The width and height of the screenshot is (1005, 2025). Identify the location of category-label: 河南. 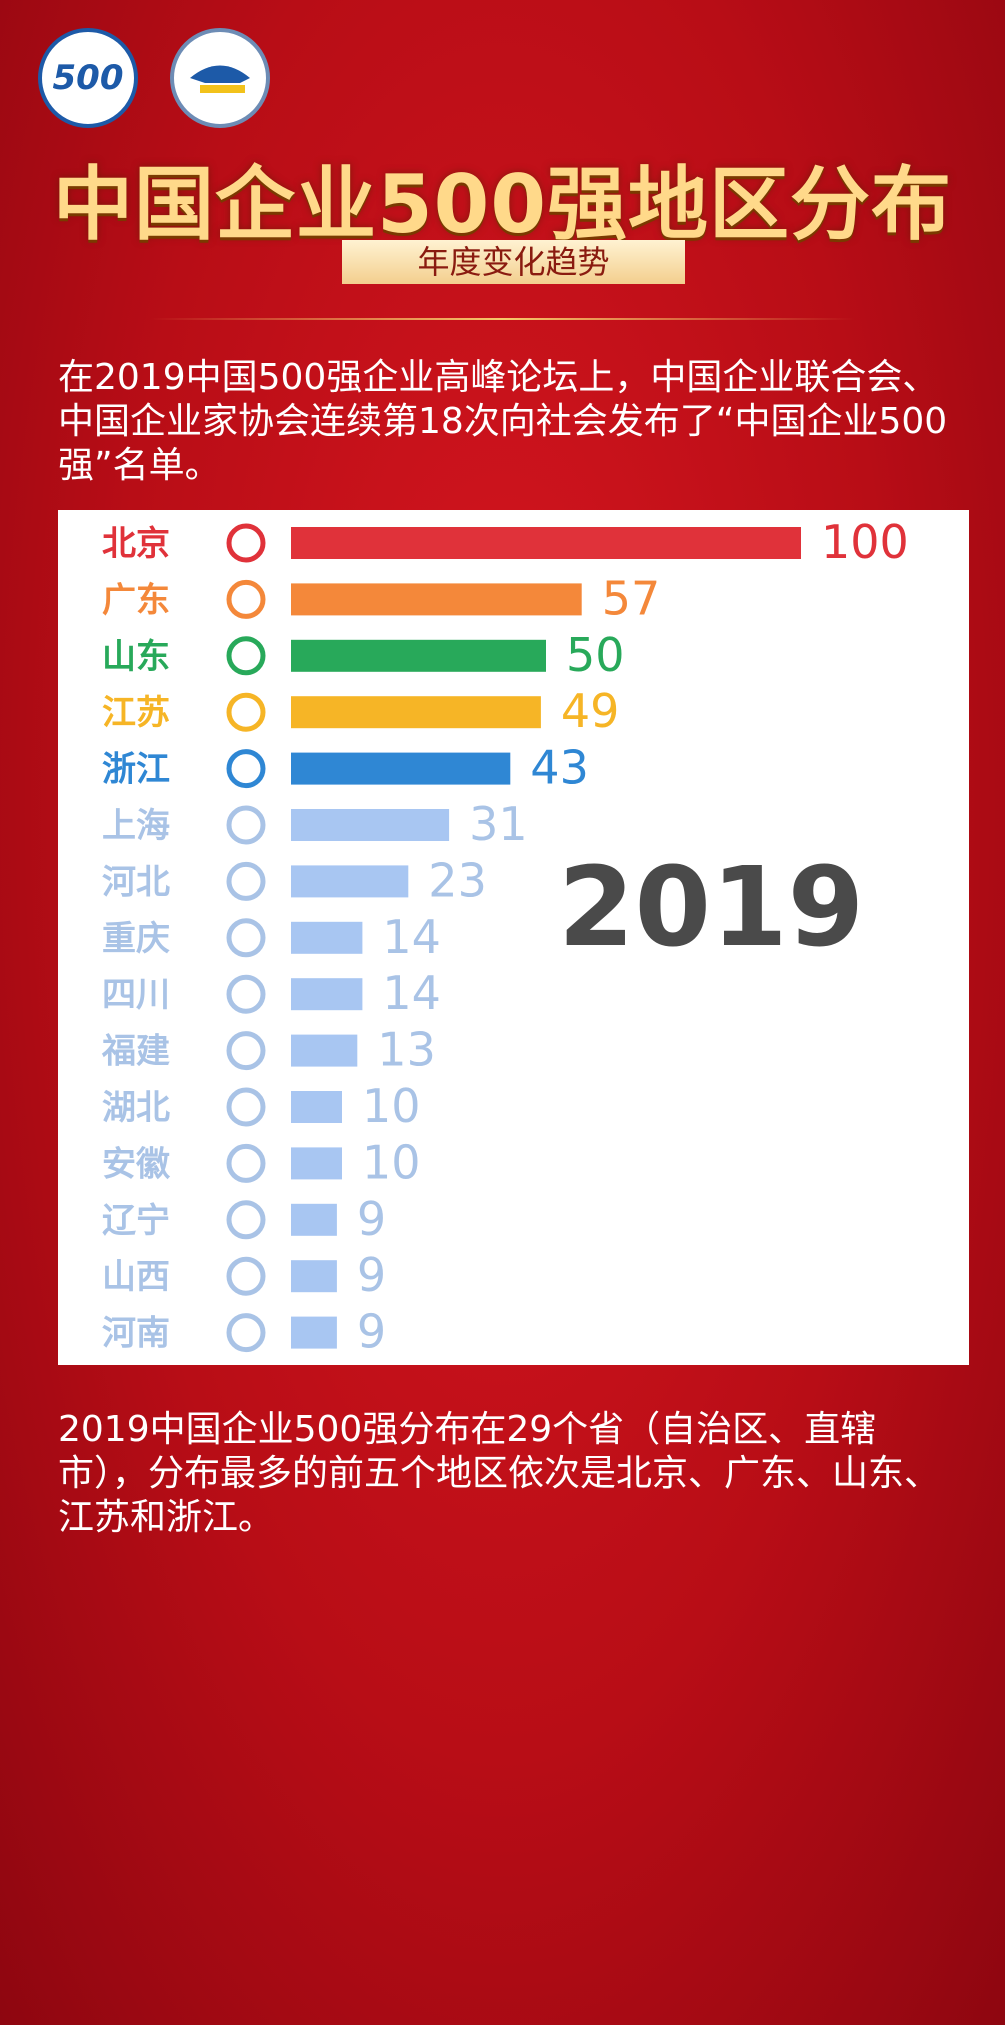
(136, 1334).